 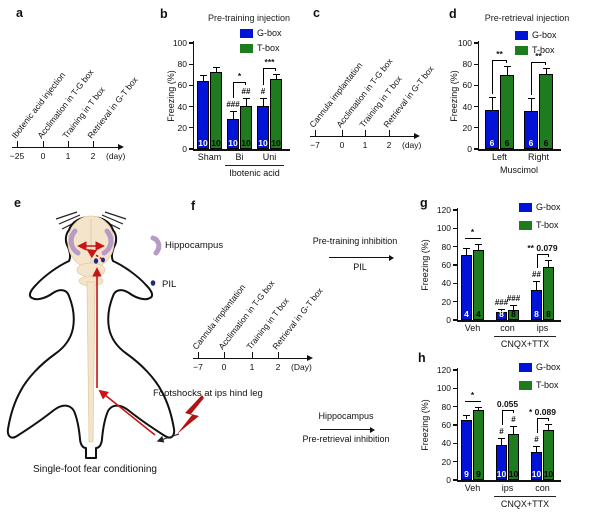 What do you see at coordinates (68, 156) in the screenshot?
I see `timeline-tick-label: 1` at bounding box center [68, 156].